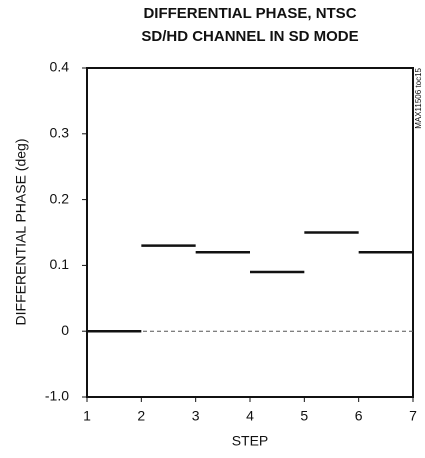 The width and height of the screenshot is (425, 458). I want to click on y-tick-label: 0, so click(65, 330).